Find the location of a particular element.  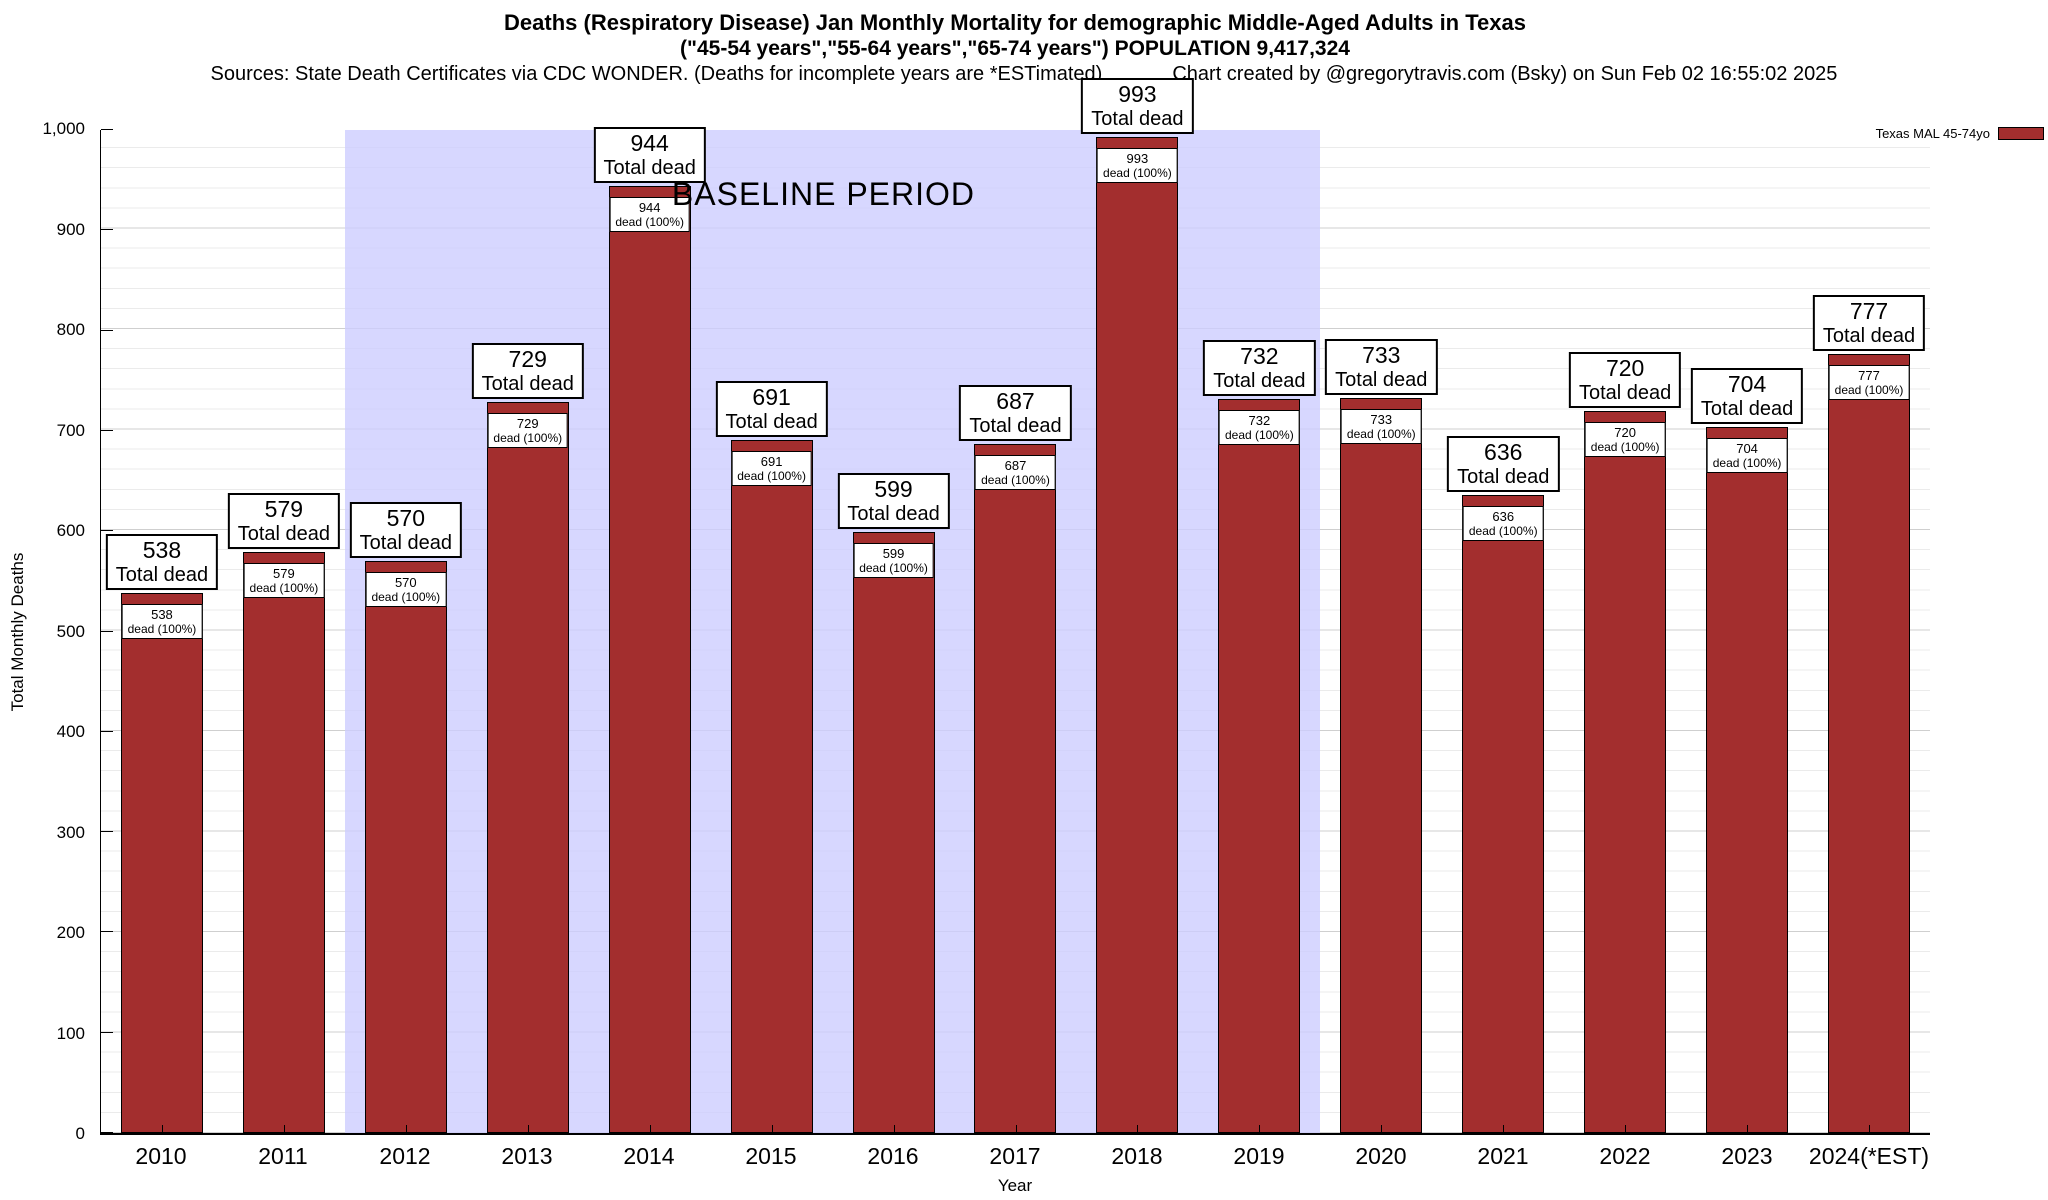

bar-slot: 570 dead (100%) 570 Total dead is located at coordinates (406, 631).